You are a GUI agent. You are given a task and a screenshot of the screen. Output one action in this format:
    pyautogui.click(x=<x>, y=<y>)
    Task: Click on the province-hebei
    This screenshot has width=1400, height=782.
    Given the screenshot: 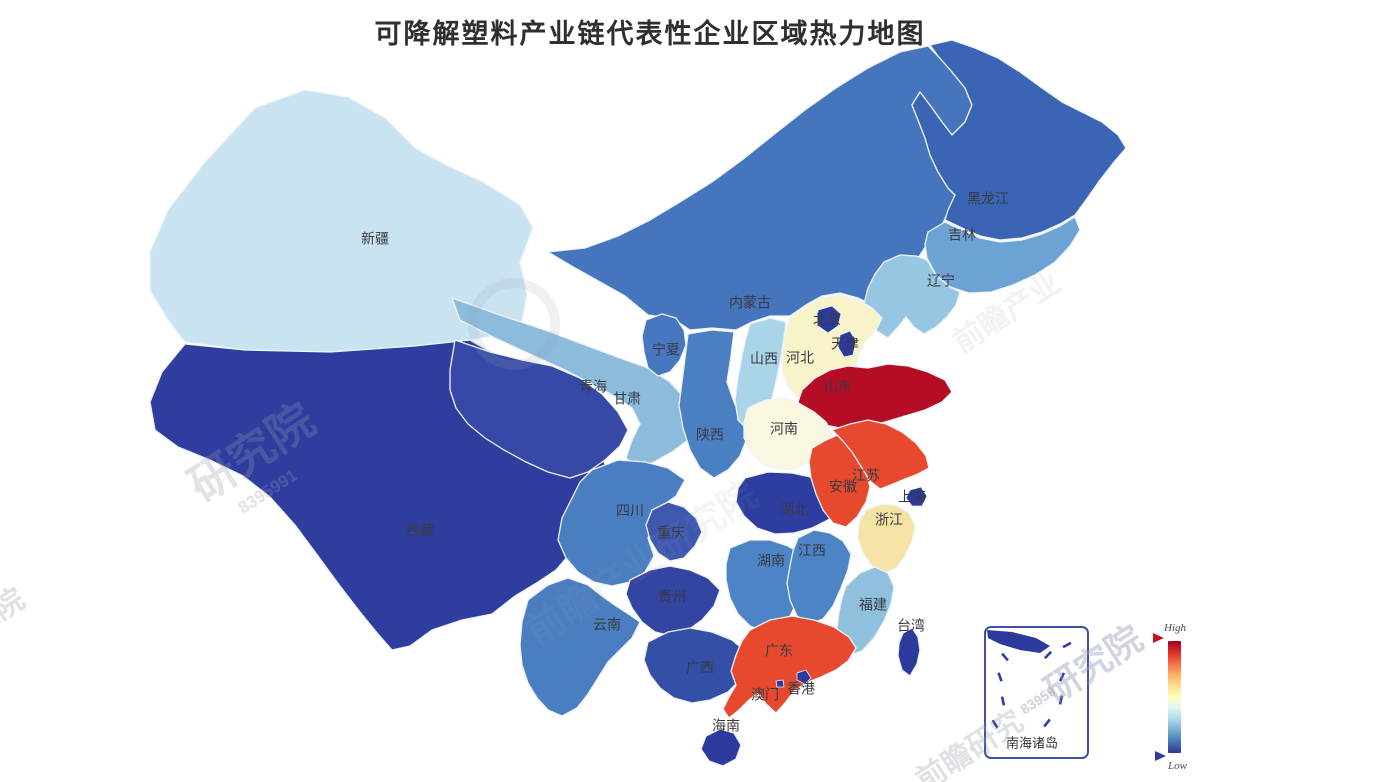 What is the action you would take?
    pyautogui.click(x=832, y=349)
    